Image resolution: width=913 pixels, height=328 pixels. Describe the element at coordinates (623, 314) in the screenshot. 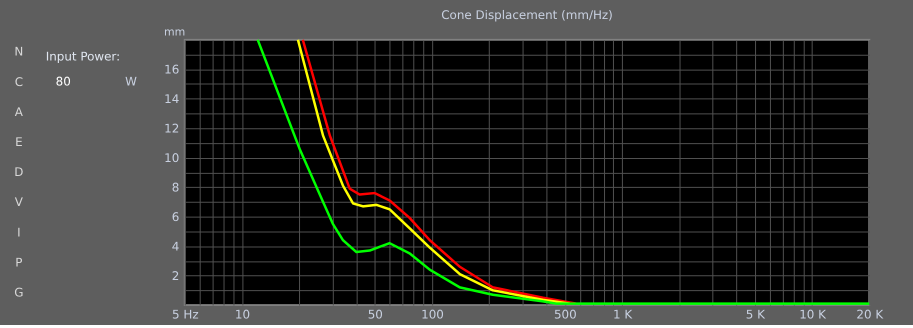

I see `x-tick-label: 1 K` at that location.